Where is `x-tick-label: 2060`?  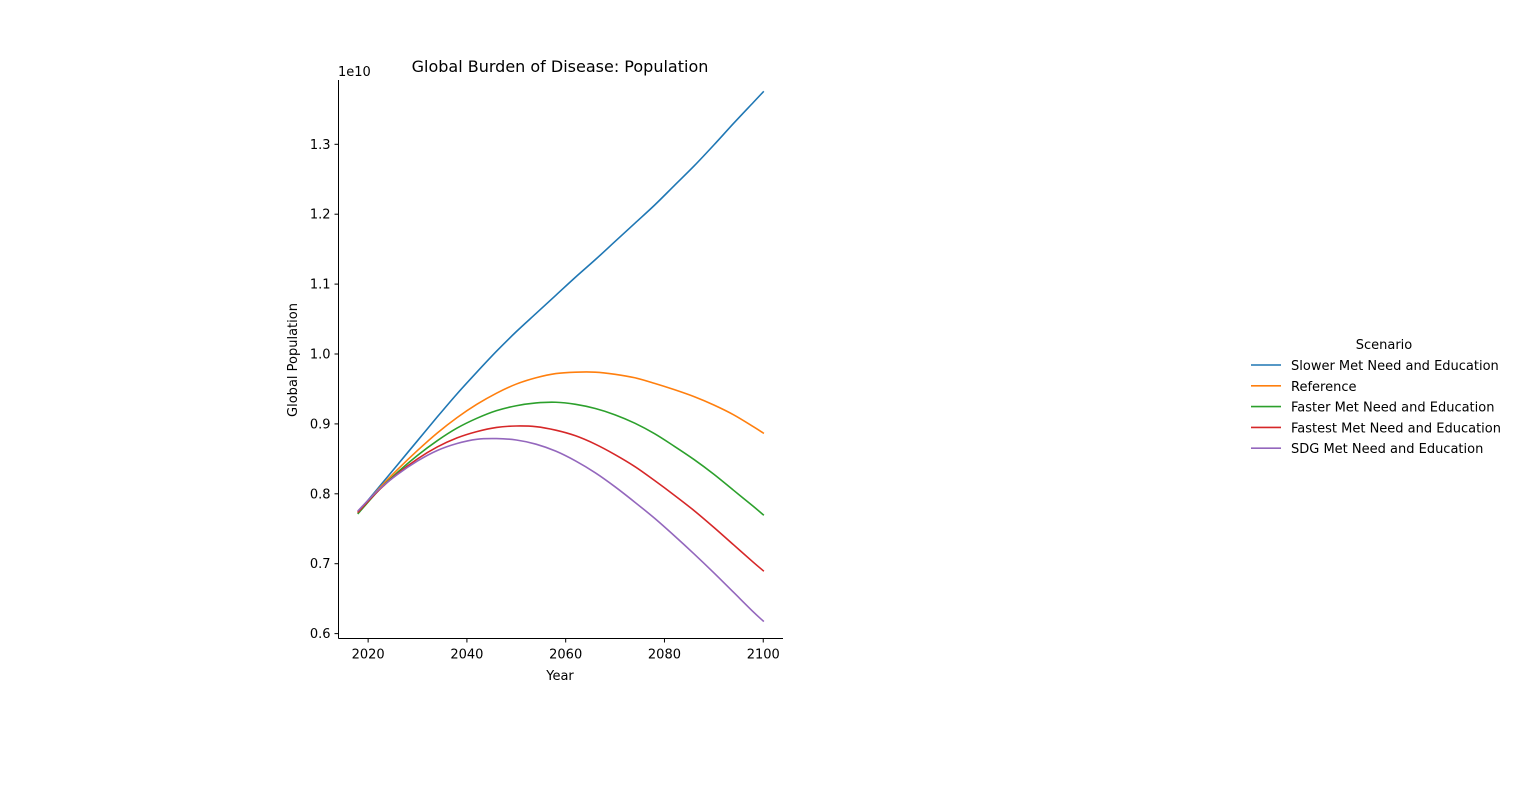 x-tick-label: 2060 is located at coordinates (565, 655).